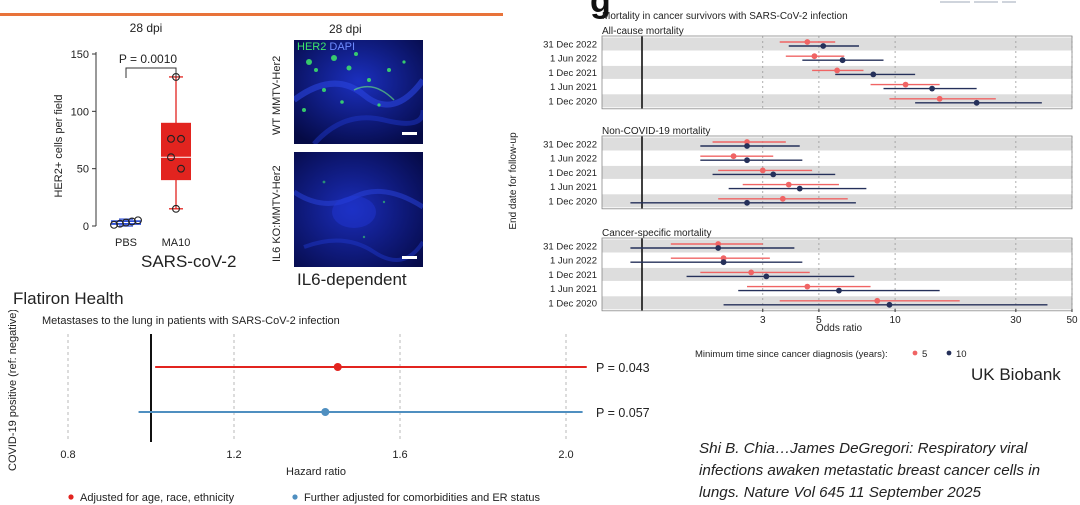 The width and height of the screenshot is (1080, 505). I want to click on uk-panel-title: Non-COVID-19 mortality, so click(656, 131).